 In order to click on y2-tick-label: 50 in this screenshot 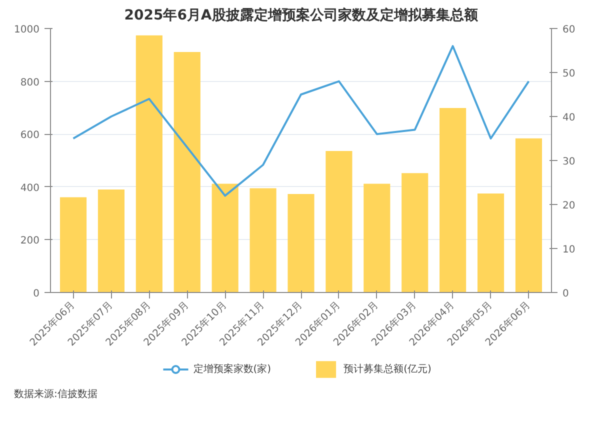, I will do `click(569, 74)`.